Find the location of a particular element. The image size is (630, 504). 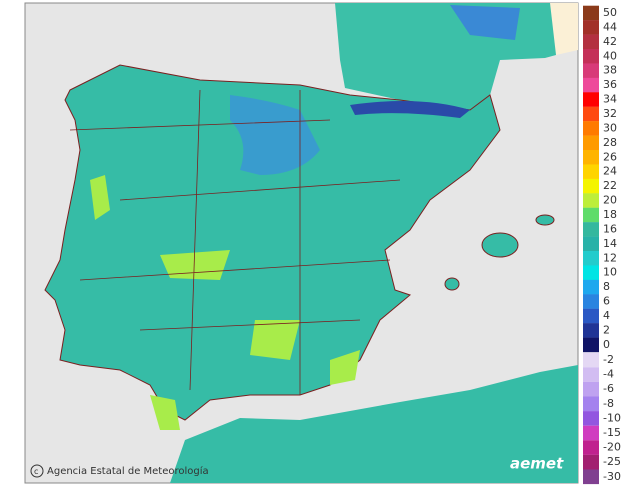

legend-label: -25 is located at coordinates (612, 461).